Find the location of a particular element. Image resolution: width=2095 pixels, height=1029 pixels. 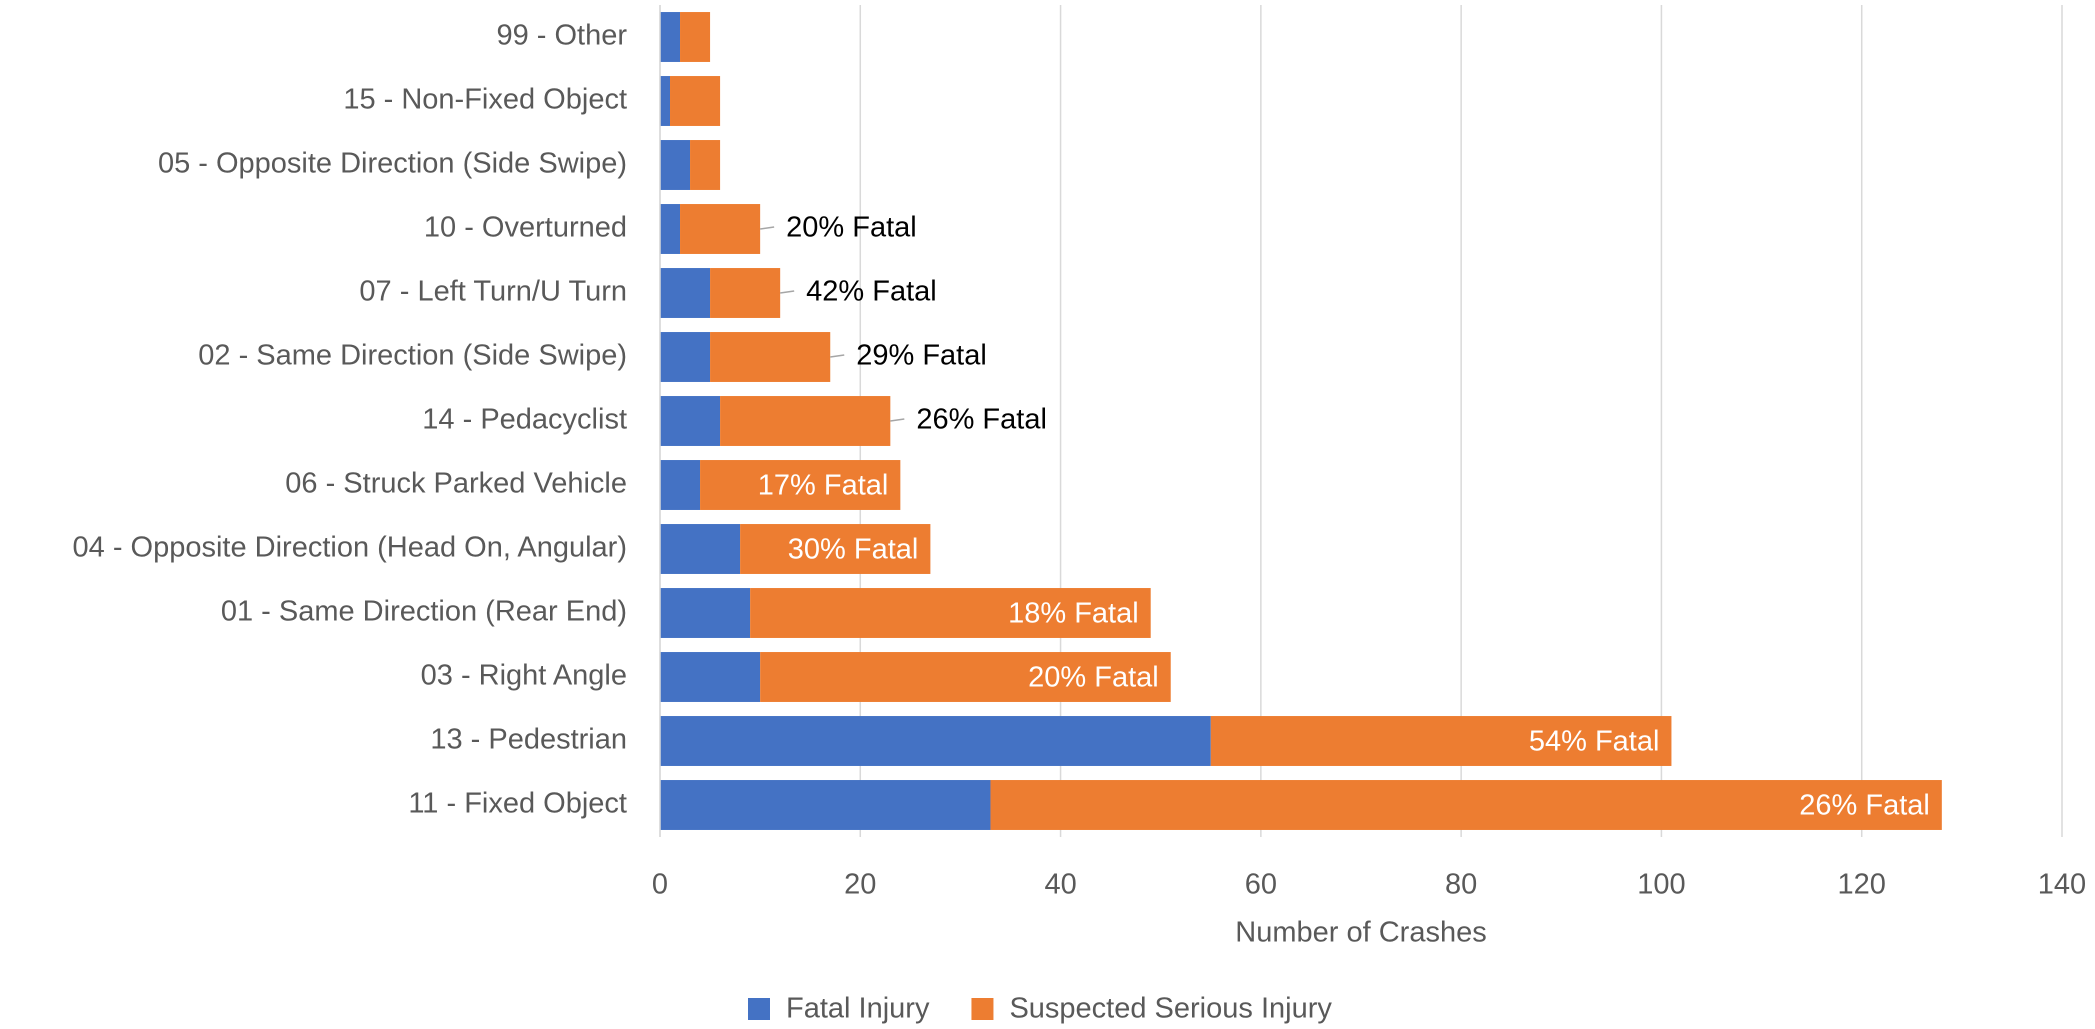

legend-label: Suspected Serious Injury is located at coordinates (1170, 1009).